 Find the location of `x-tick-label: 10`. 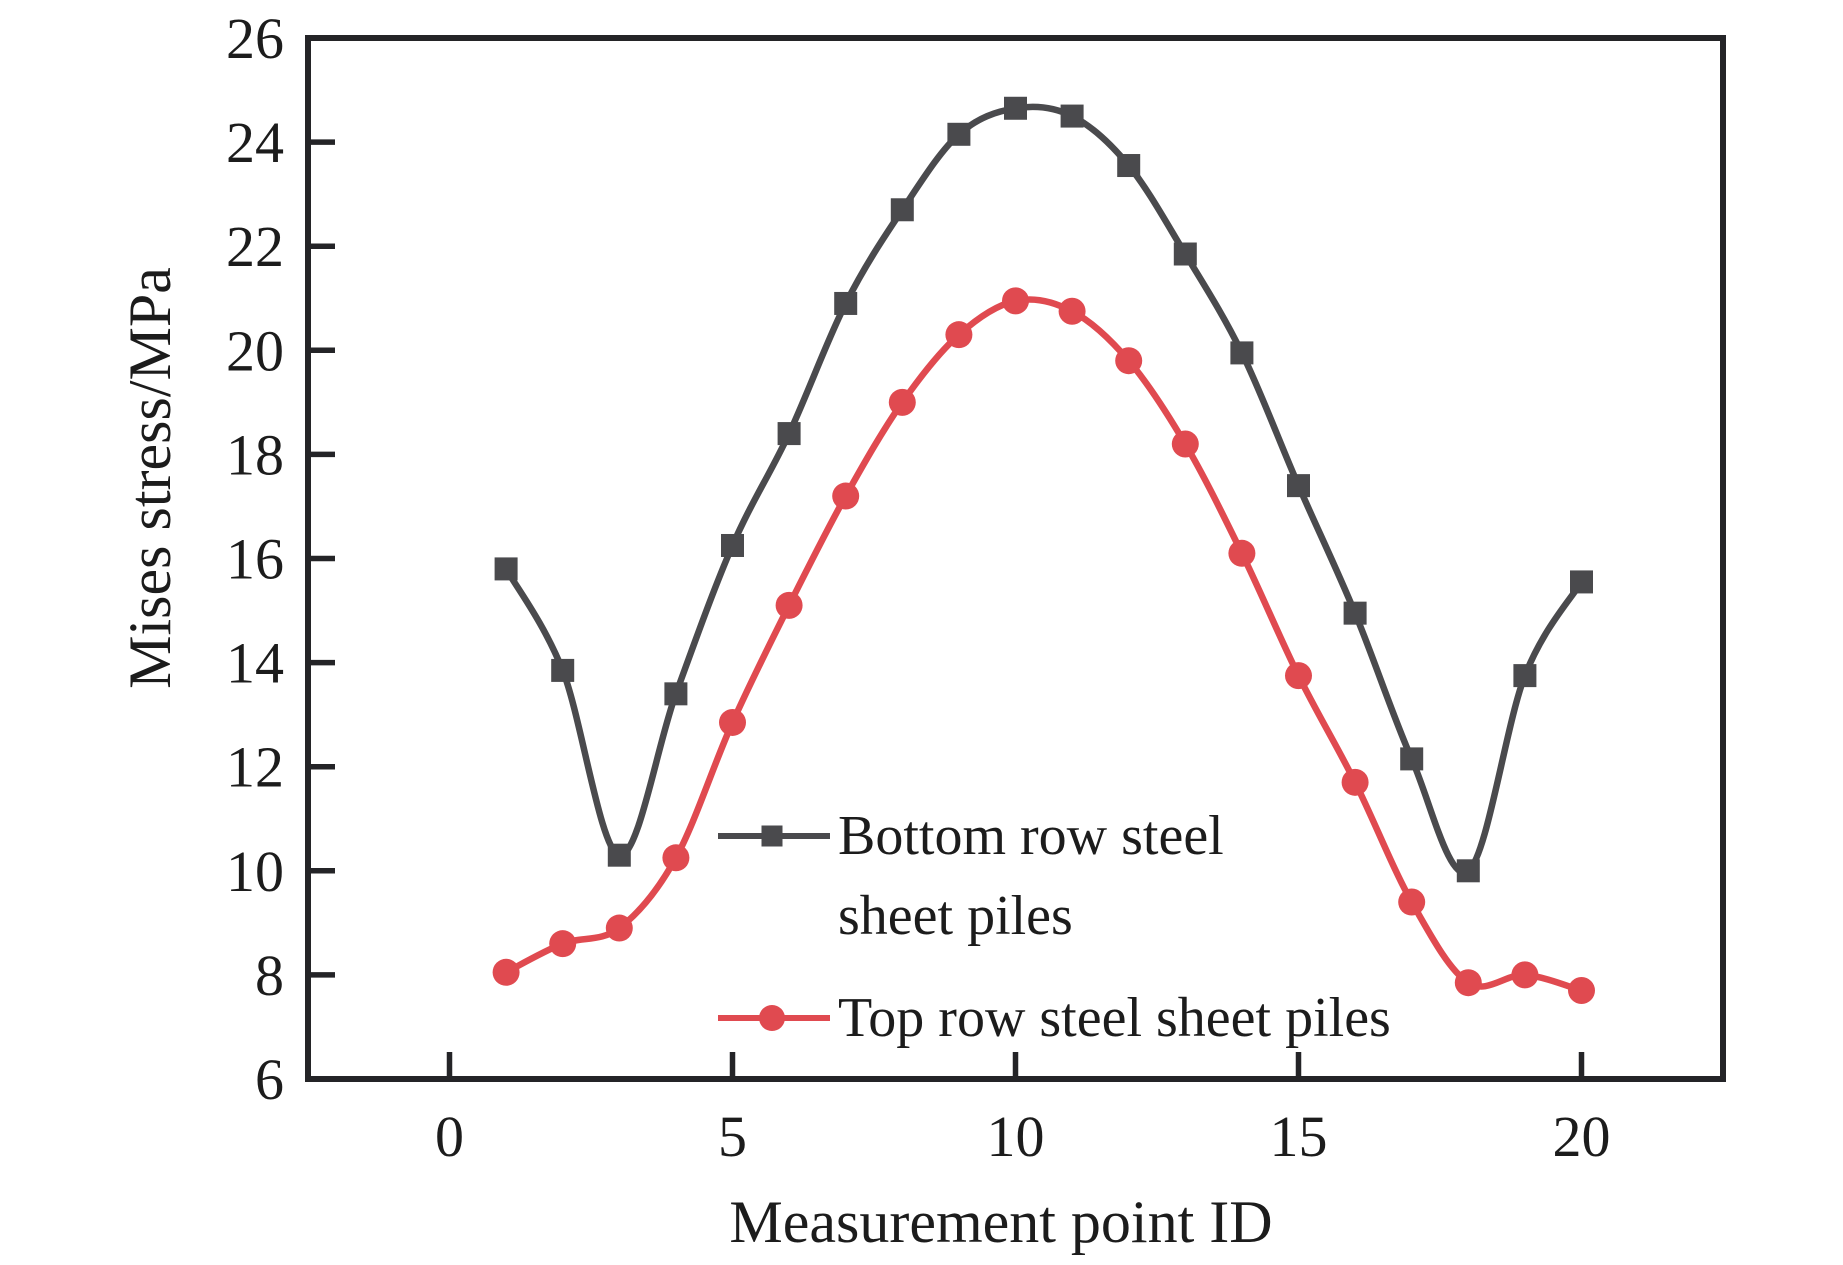

x-tick-label: 10 is located at coordinates (1016, 1136).